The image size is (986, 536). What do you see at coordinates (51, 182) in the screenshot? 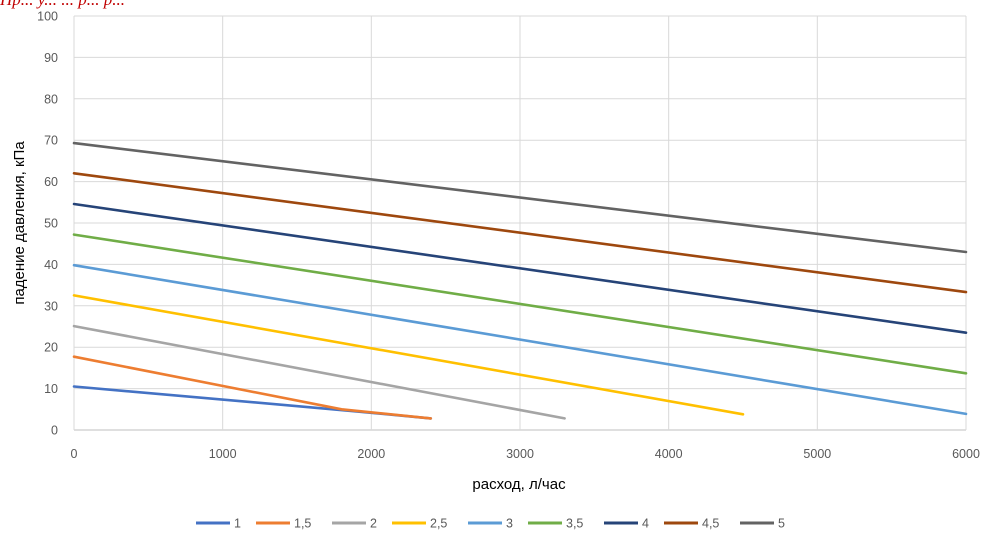
I see `y-tick-label: 60` at bounding box center [51, 182].